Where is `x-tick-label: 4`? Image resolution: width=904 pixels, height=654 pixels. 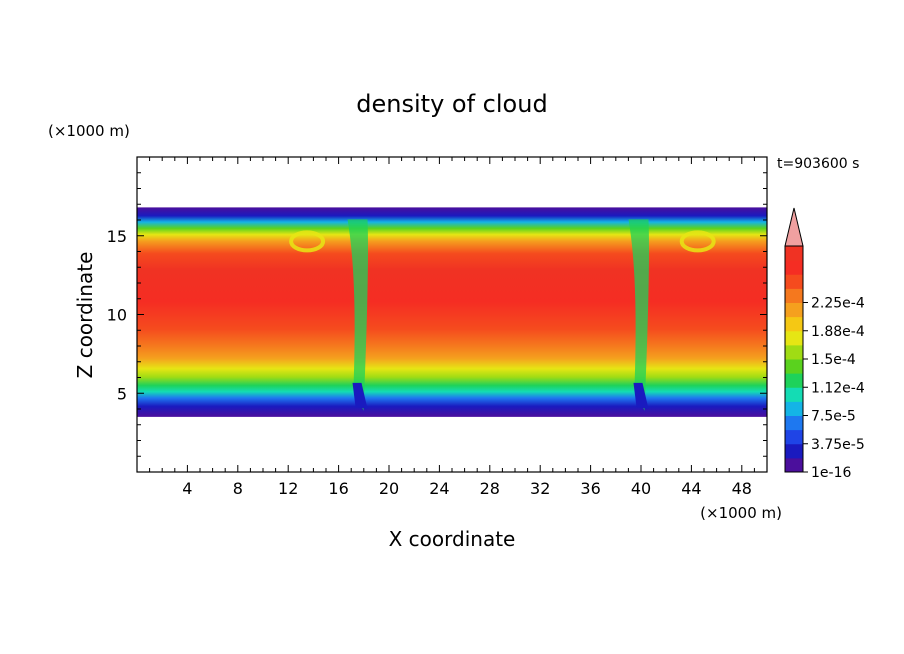 x-tick-label: 4 is located at coordinates (187, 488).